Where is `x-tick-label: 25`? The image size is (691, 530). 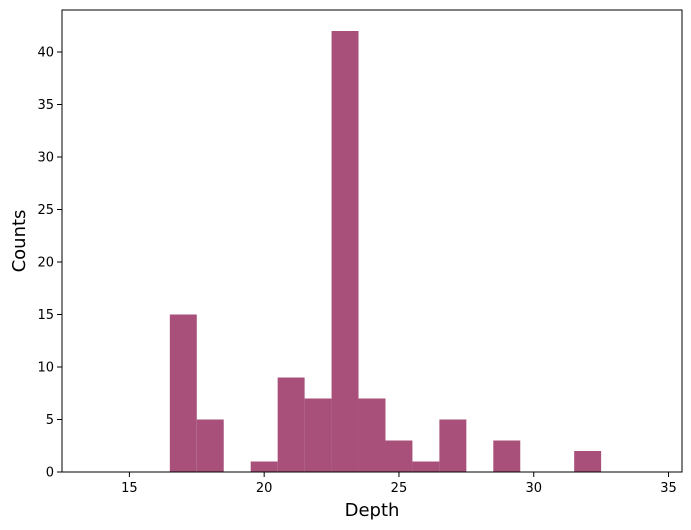 x-tick-label: 25 is located at coordinates (399, 488).